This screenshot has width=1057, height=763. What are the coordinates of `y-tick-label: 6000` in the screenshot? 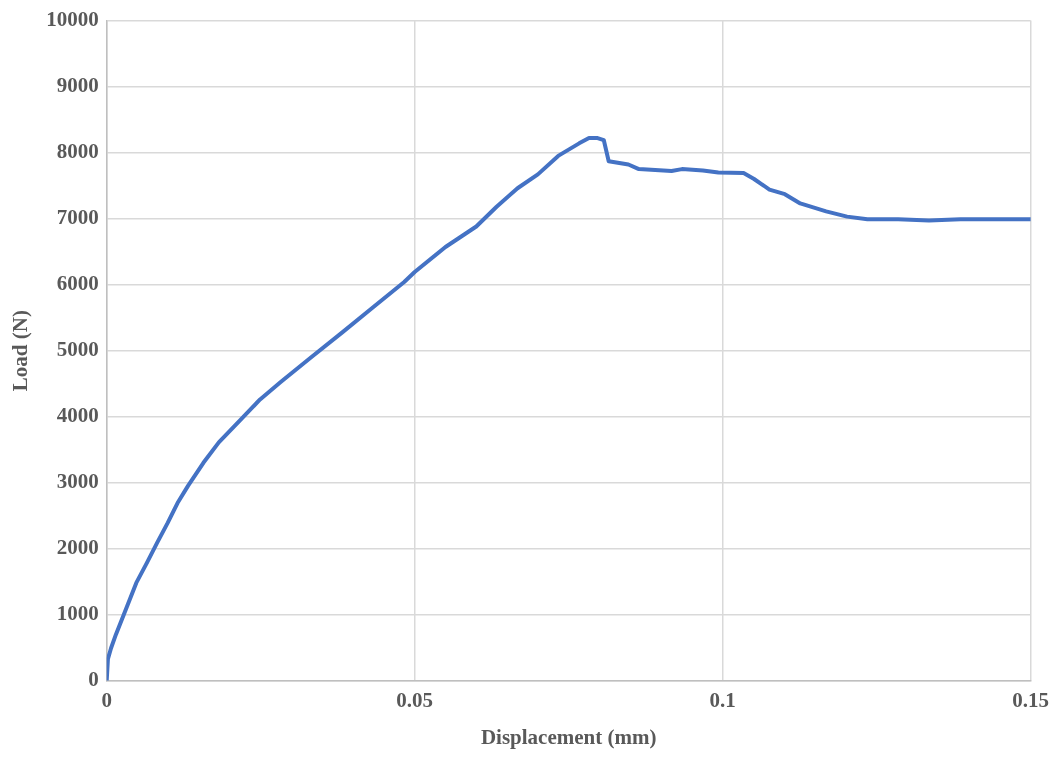 It's located at (77, 283).